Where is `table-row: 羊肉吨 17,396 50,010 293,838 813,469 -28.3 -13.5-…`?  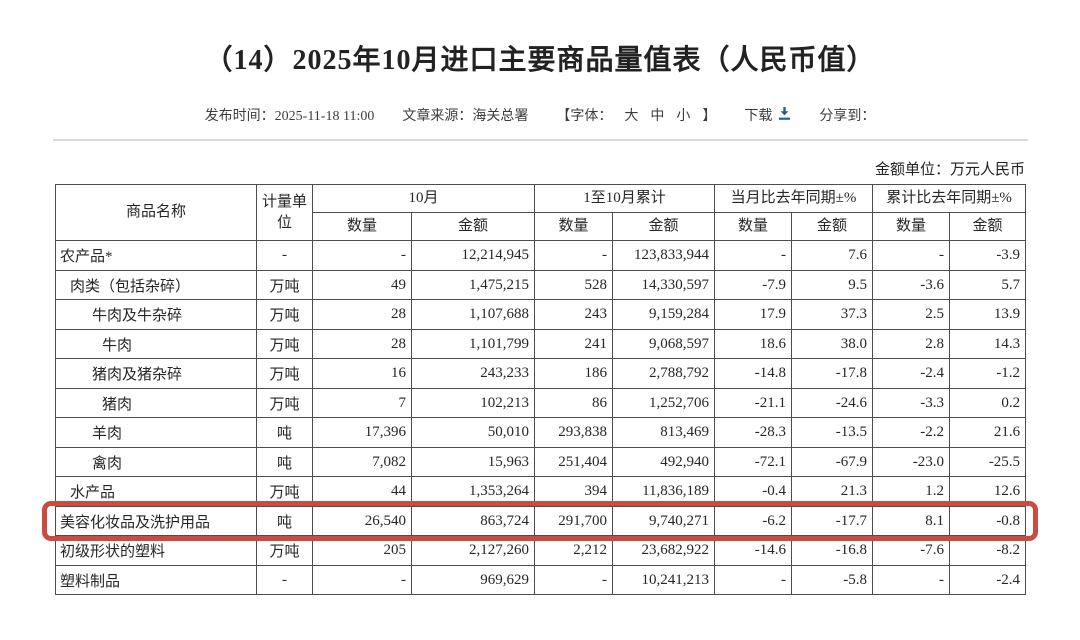
table-row: 羊肉吨 17,396 50,010 293,838 813,469 -28.3 -13.5-… is located at coordinates (541, 432).